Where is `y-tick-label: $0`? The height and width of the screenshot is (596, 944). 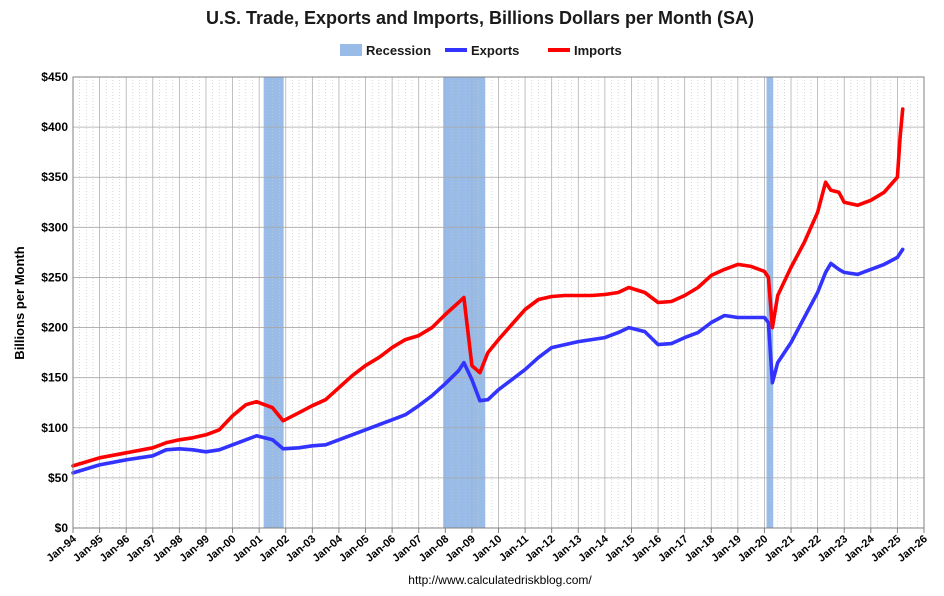 y-tick-label: $0 is located at coordinates (62, 528).